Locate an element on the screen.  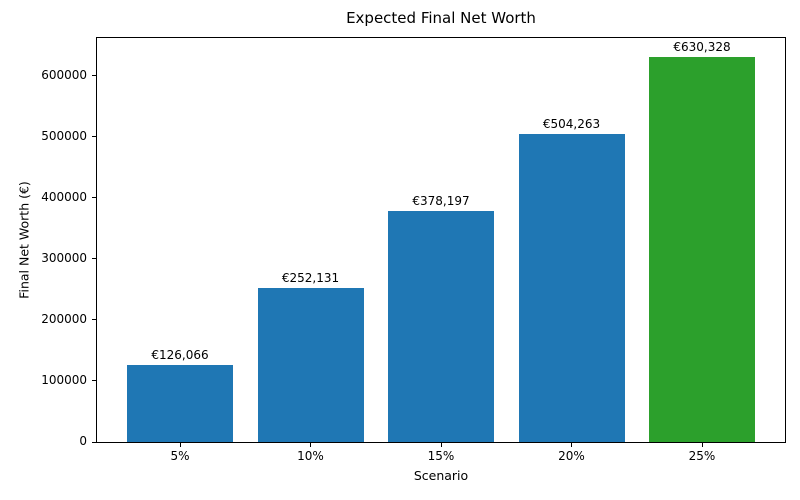
x-tick-label: 20% is located at coordinates (571, 456).